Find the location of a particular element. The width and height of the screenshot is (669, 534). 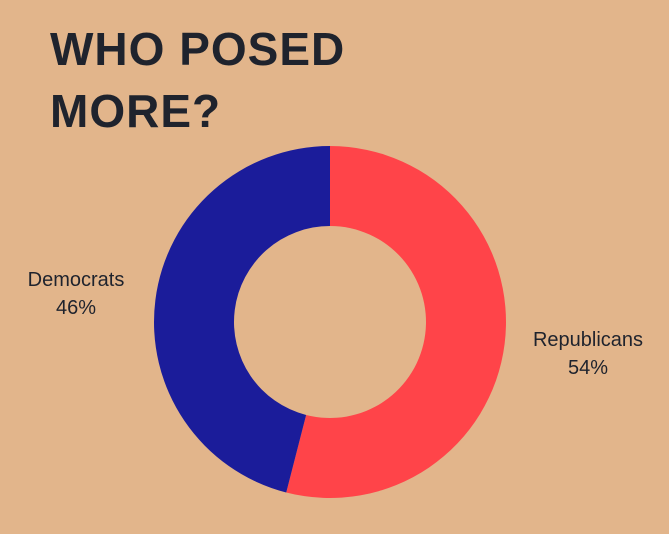

slice-label-democrats: Democrats is located at coordinates (76, 280).